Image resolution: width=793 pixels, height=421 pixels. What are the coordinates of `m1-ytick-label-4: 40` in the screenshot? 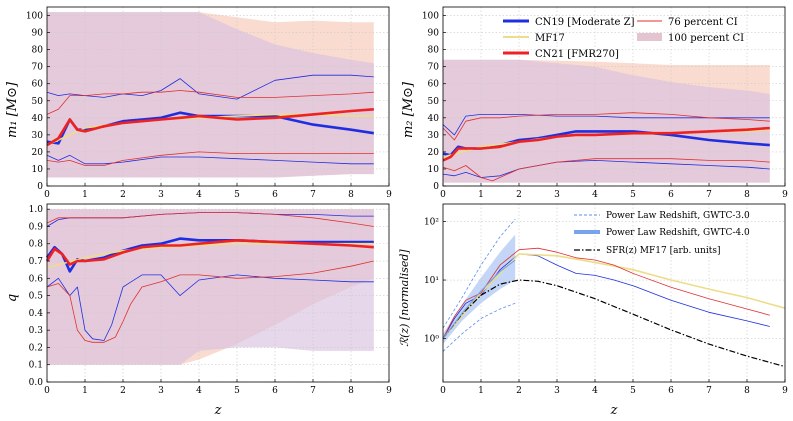 It's located at (38, 119).